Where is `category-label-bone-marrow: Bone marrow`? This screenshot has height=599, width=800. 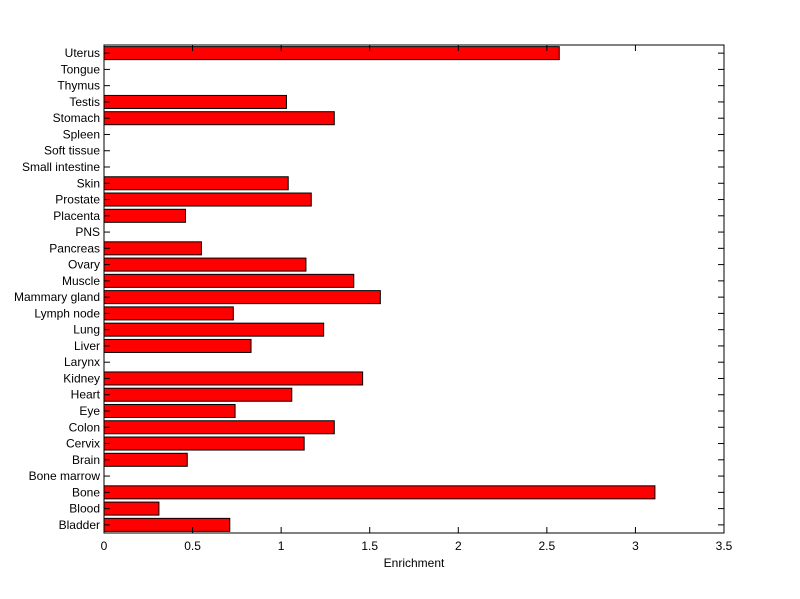
category-label-bone-marrow: Bone marrow is located at coordinates (65, 476).